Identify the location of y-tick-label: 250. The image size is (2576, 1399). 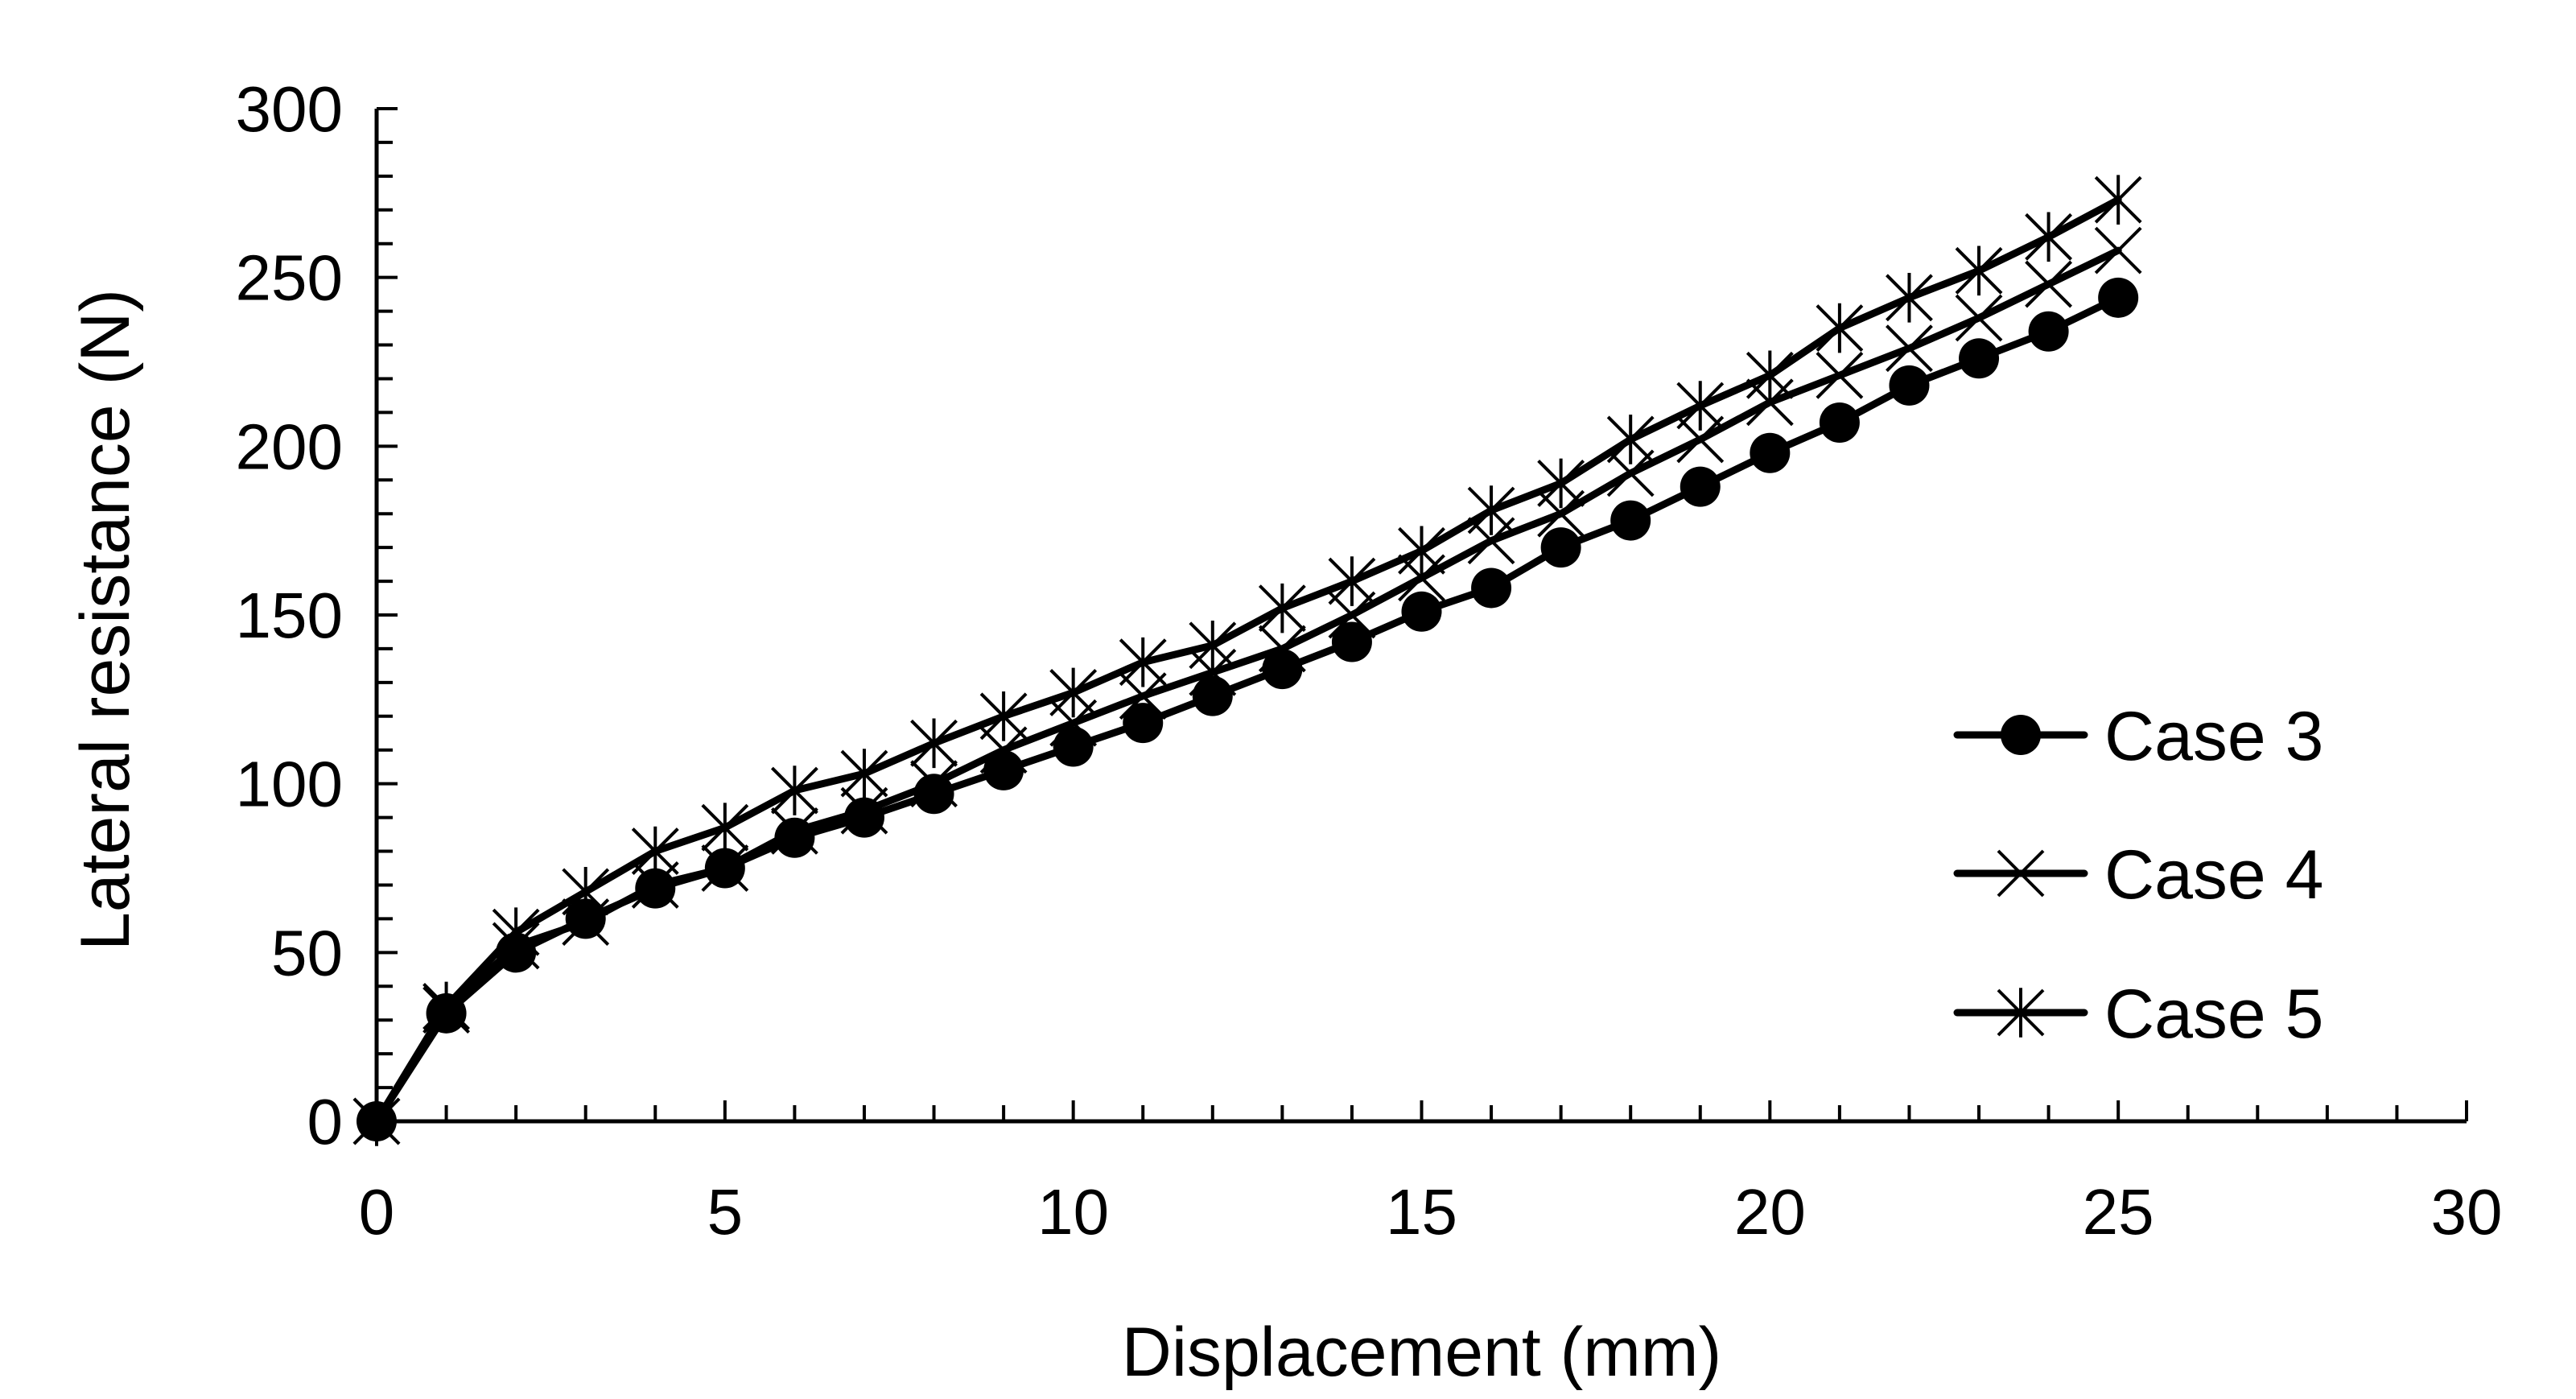
(289, 278).